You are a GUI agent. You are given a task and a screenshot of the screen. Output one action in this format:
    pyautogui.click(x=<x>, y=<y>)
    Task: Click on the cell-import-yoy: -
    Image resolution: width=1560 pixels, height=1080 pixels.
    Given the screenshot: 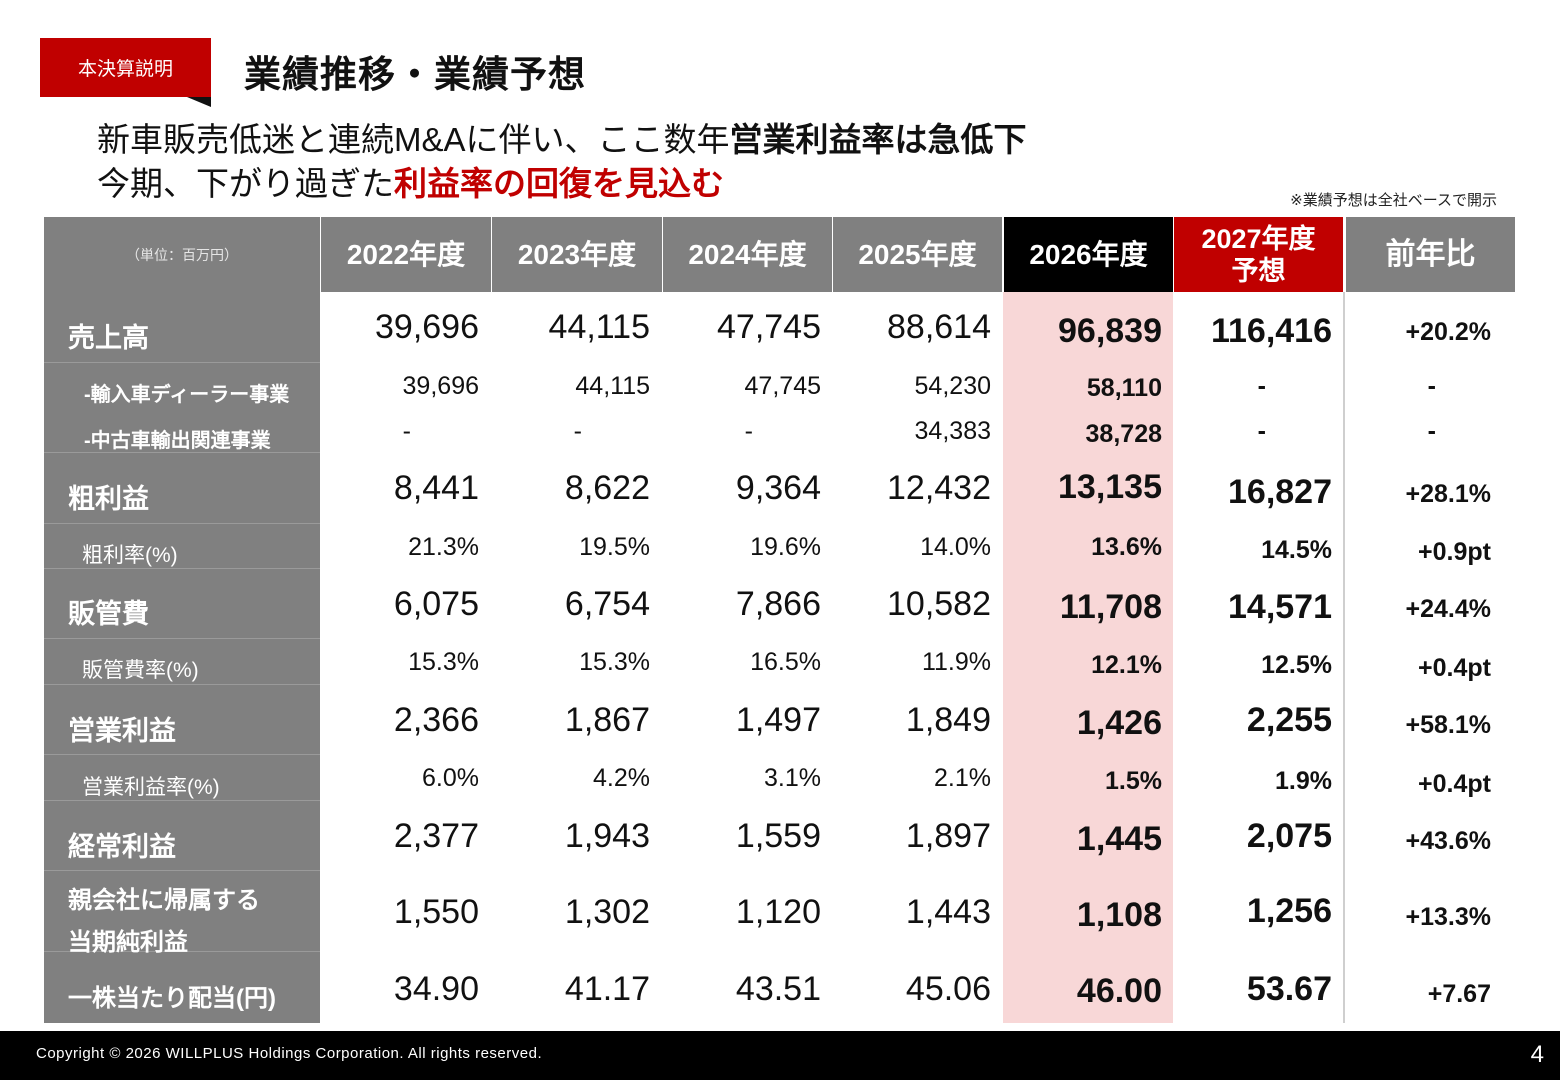 What is the action you would take?
    pyautogui.click(x=1431, y=386)
    